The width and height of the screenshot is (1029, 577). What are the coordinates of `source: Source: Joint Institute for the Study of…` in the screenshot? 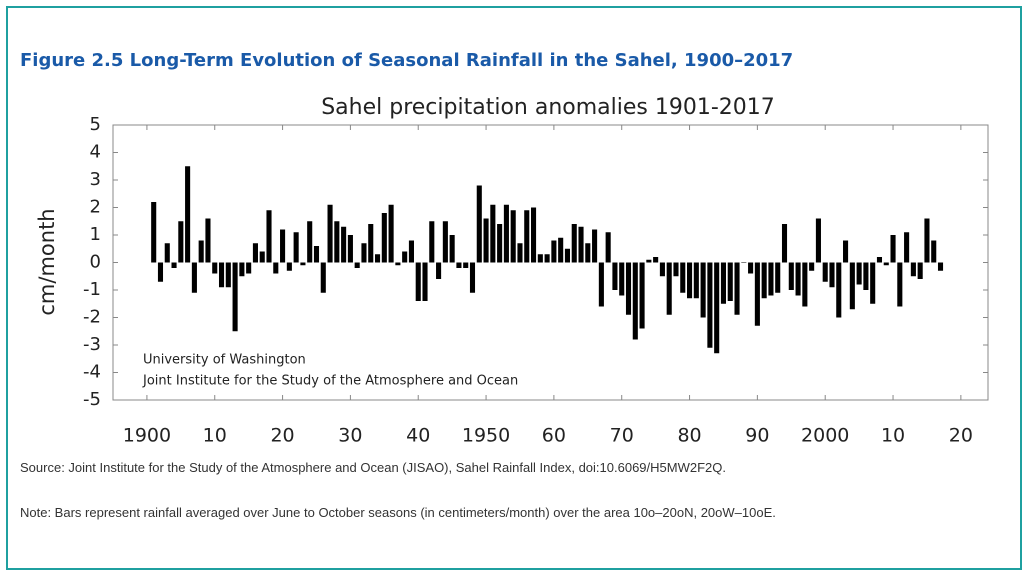 It's located at (373, 467).